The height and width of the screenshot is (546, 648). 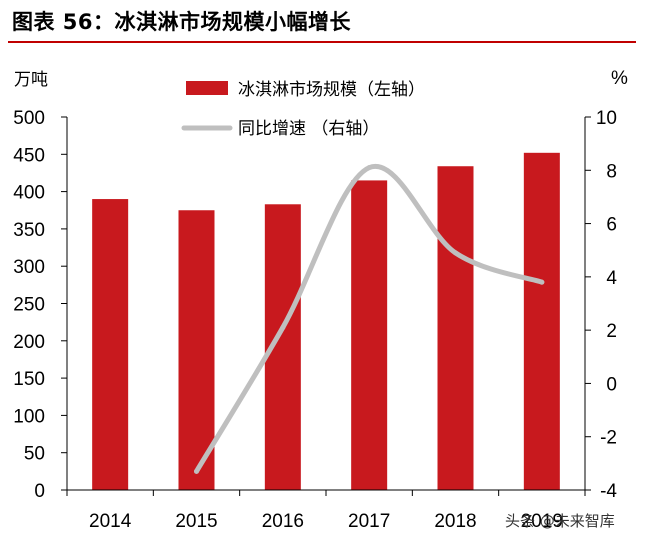 I want to click on x-tick-label-2019: 2019, so click(x=542, y=521).